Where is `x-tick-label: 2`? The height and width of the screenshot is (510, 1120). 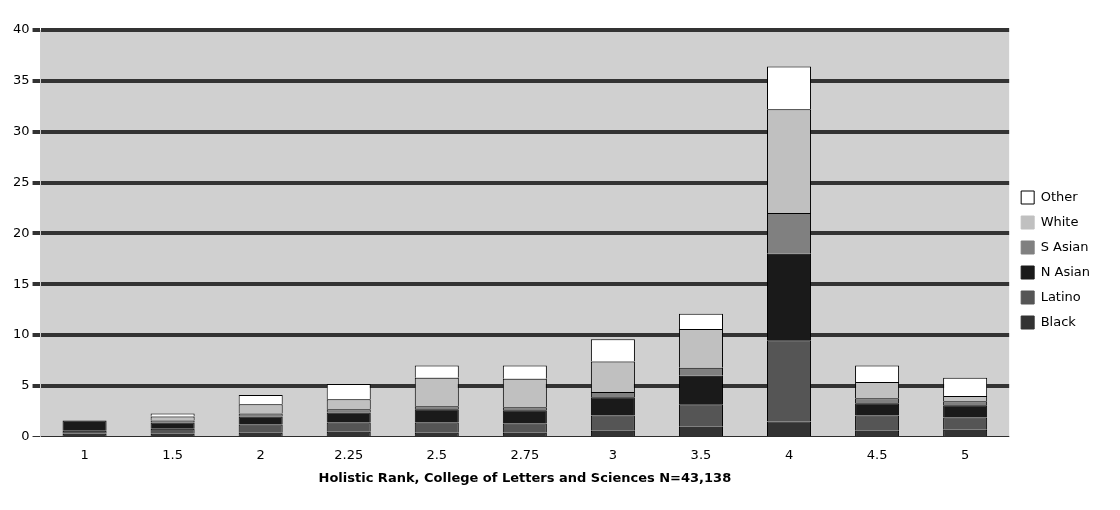 x-tick-label: 2 is located at coordinates (260, 454).